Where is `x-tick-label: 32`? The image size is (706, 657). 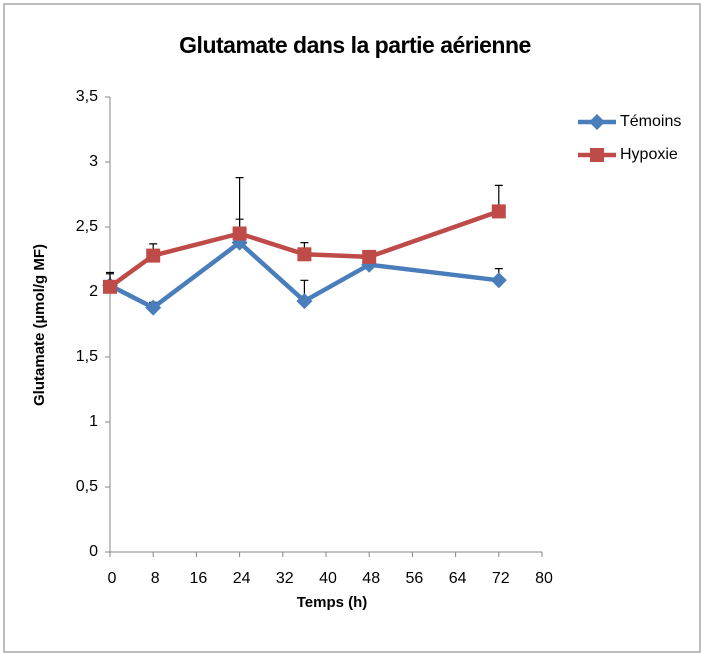
x-tick-label: 32 is located at coordinates (285, 578).